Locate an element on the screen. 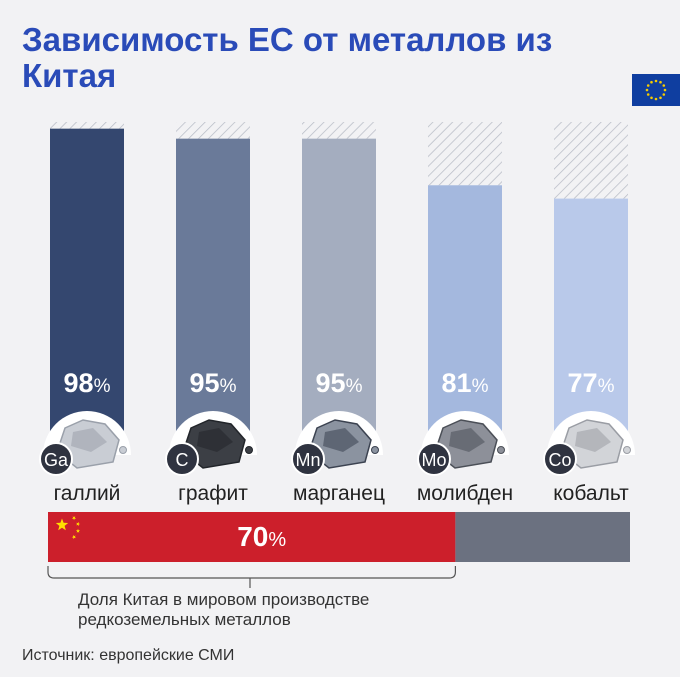  china-share-value-label: 70% is located at coordinates (261, 536).